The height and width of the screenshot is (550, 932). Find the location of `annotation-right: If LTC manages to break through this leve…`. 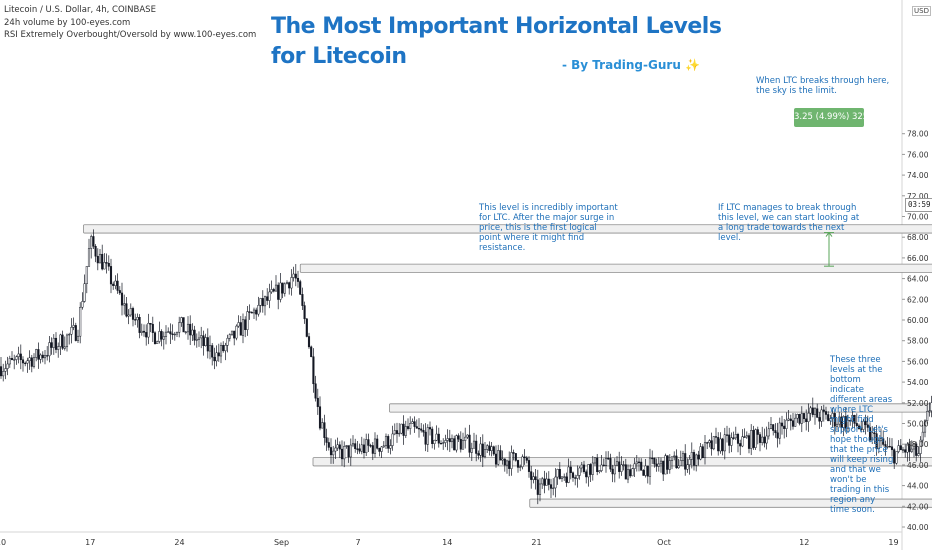

annotation-right: If LTC manages to break through this leve… is located at coordinates (788, 223).